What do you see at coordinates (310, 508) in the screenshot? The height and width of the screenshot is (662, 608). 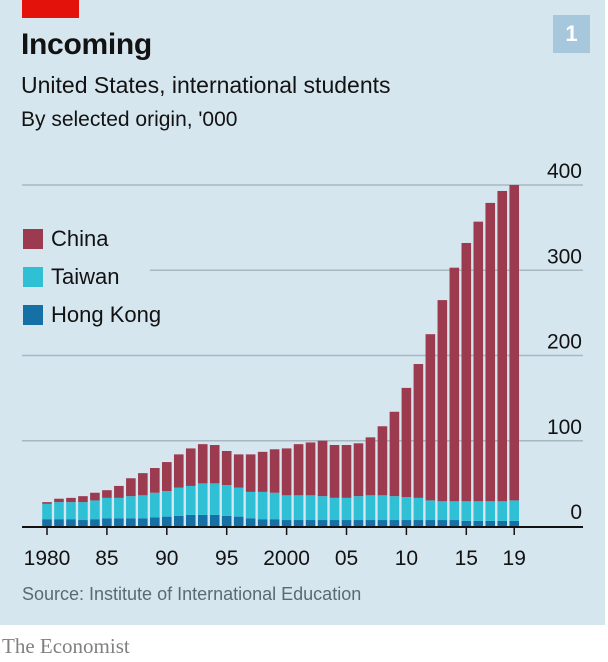 I see `bar-taiwan-2002` at bounding box center [310, 508].